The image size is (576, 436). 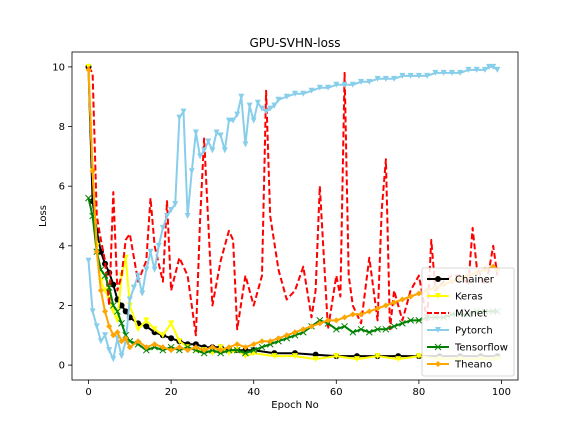 I want to click on legend-item-pytorch: Pytorch, so click(x=460, y=331).